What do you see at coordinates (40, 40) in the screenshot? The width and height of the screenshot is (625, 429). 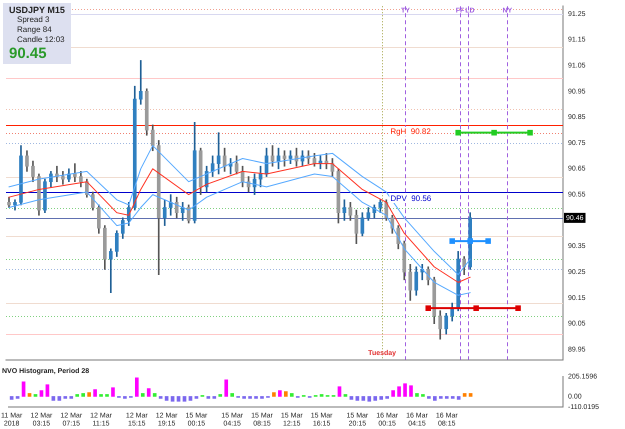 I see `annotation: Candle 12:03` at bounding box center [40, 40].